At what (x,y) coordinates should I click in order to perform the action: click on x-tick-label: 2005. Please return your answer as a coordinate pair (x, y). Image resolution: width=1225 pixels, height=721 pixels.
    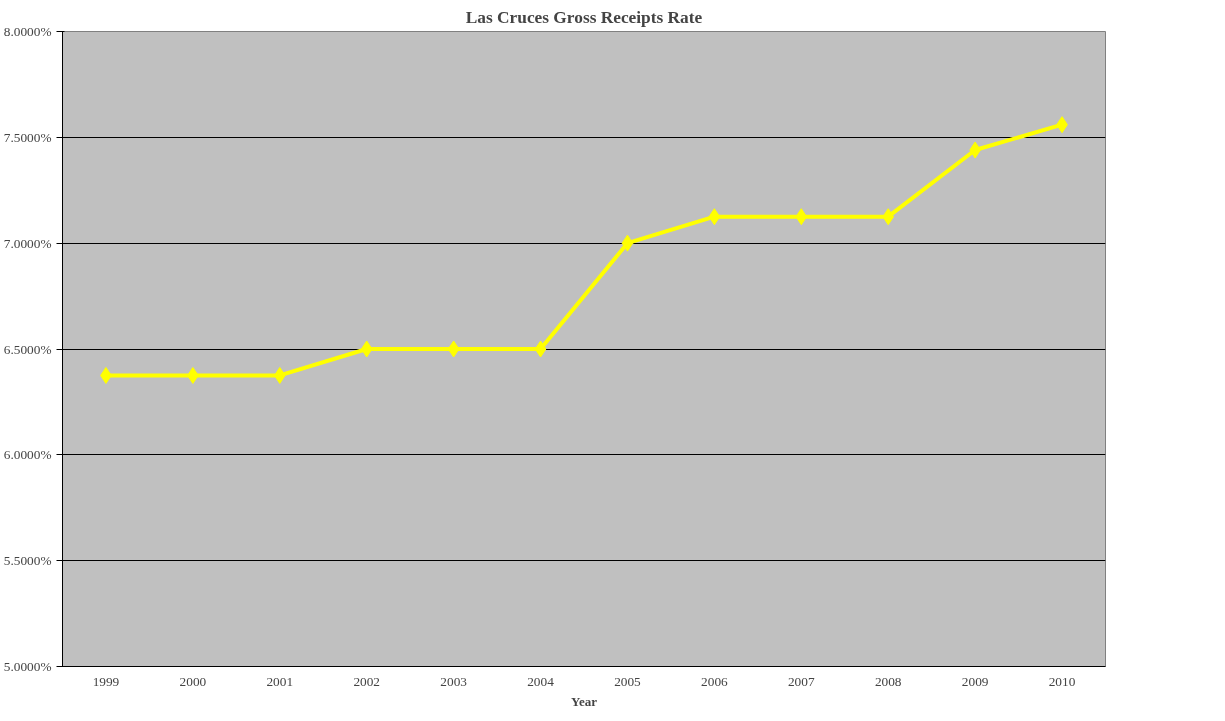
    Looking at the image, I should click on (628, 681).